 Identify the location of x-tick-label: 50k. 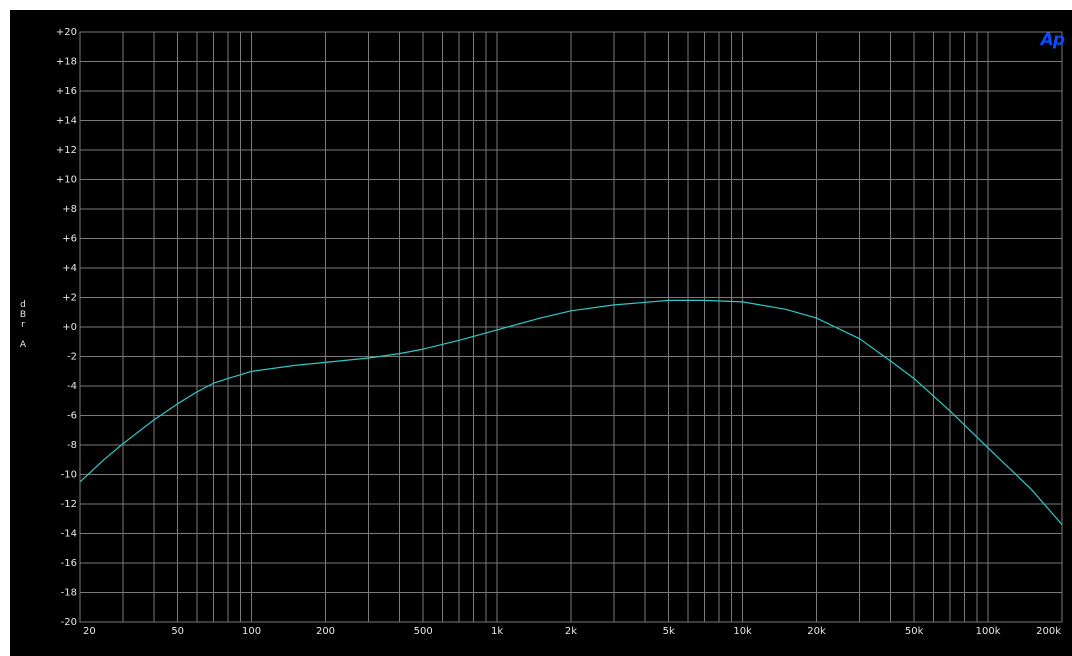
(914, 631).